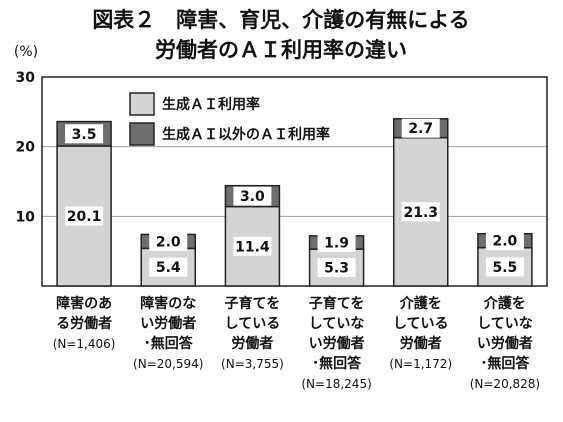  I want to click on y-tick-label: 10, so click(26, 217).